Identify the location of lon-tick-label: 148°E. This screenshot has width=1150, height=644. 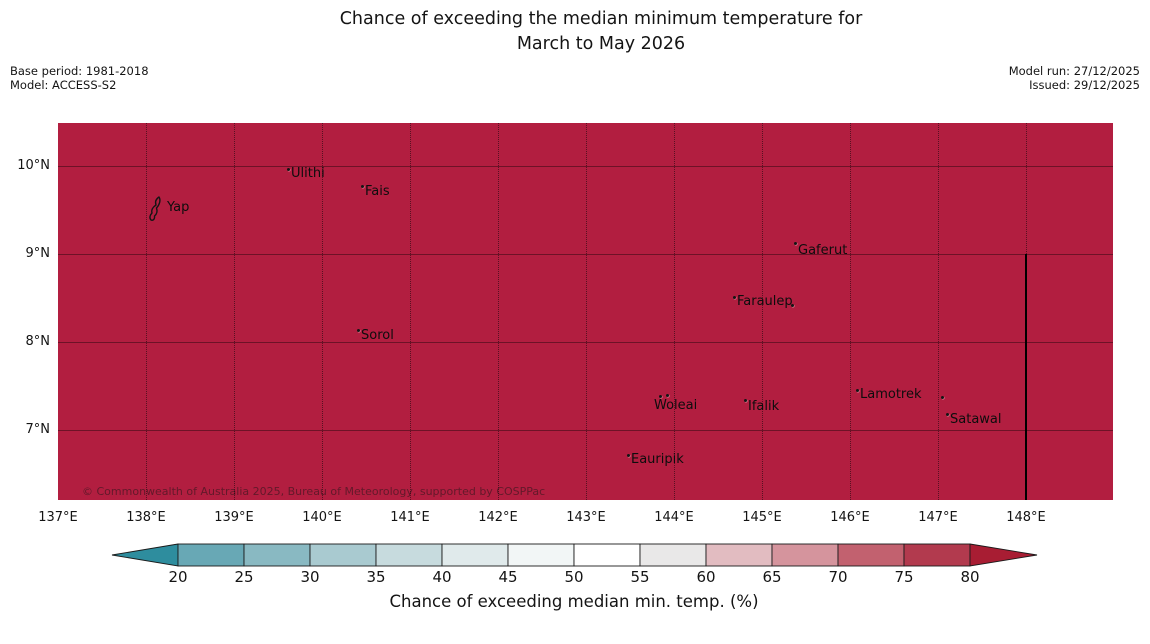
(1026, 517).